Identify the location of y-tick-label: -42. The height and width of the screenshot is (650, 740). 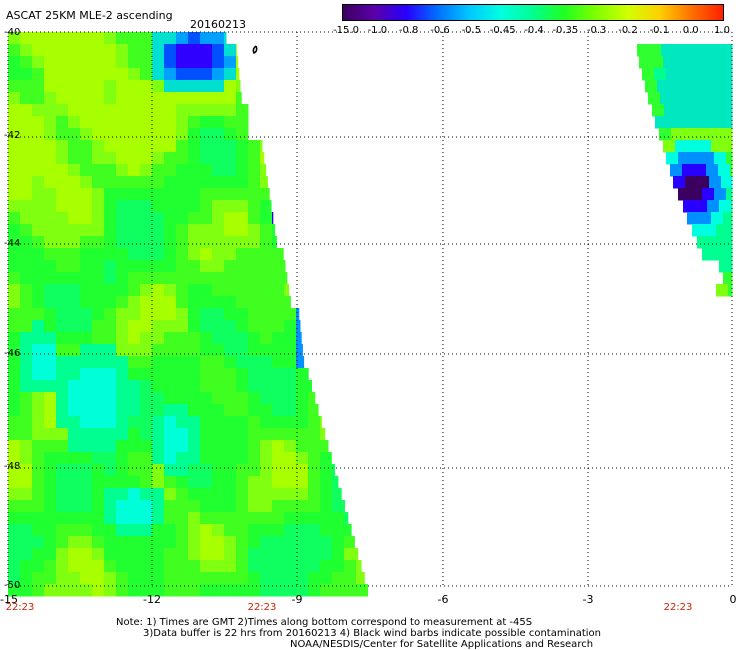
(12, 135).